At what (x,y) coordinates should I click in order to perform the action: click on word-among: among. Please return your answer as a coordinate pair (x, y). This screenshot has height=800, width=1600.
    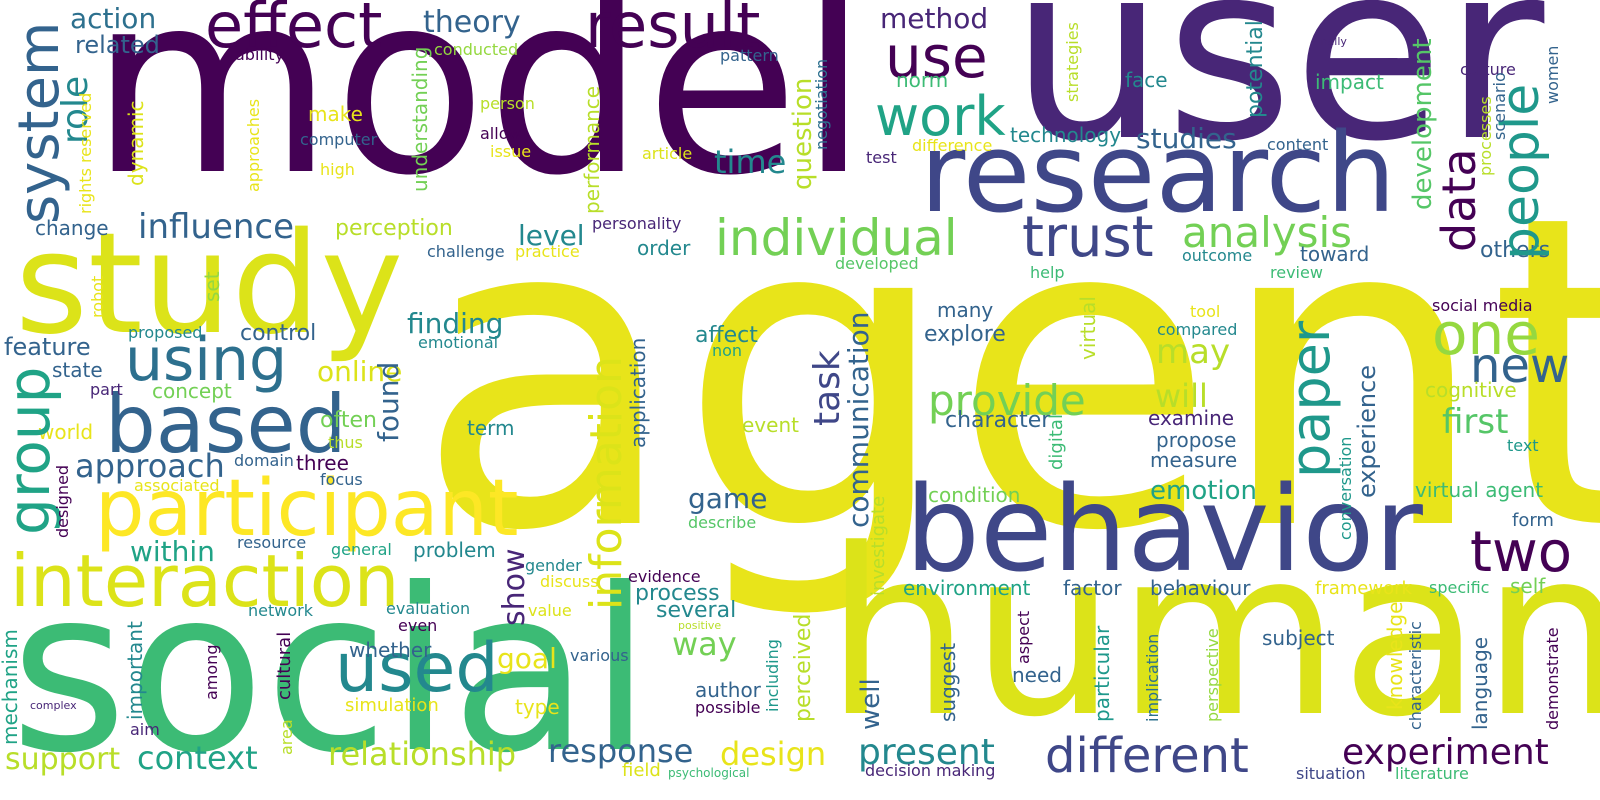
    Looking at the image, I should click on (211, 672).